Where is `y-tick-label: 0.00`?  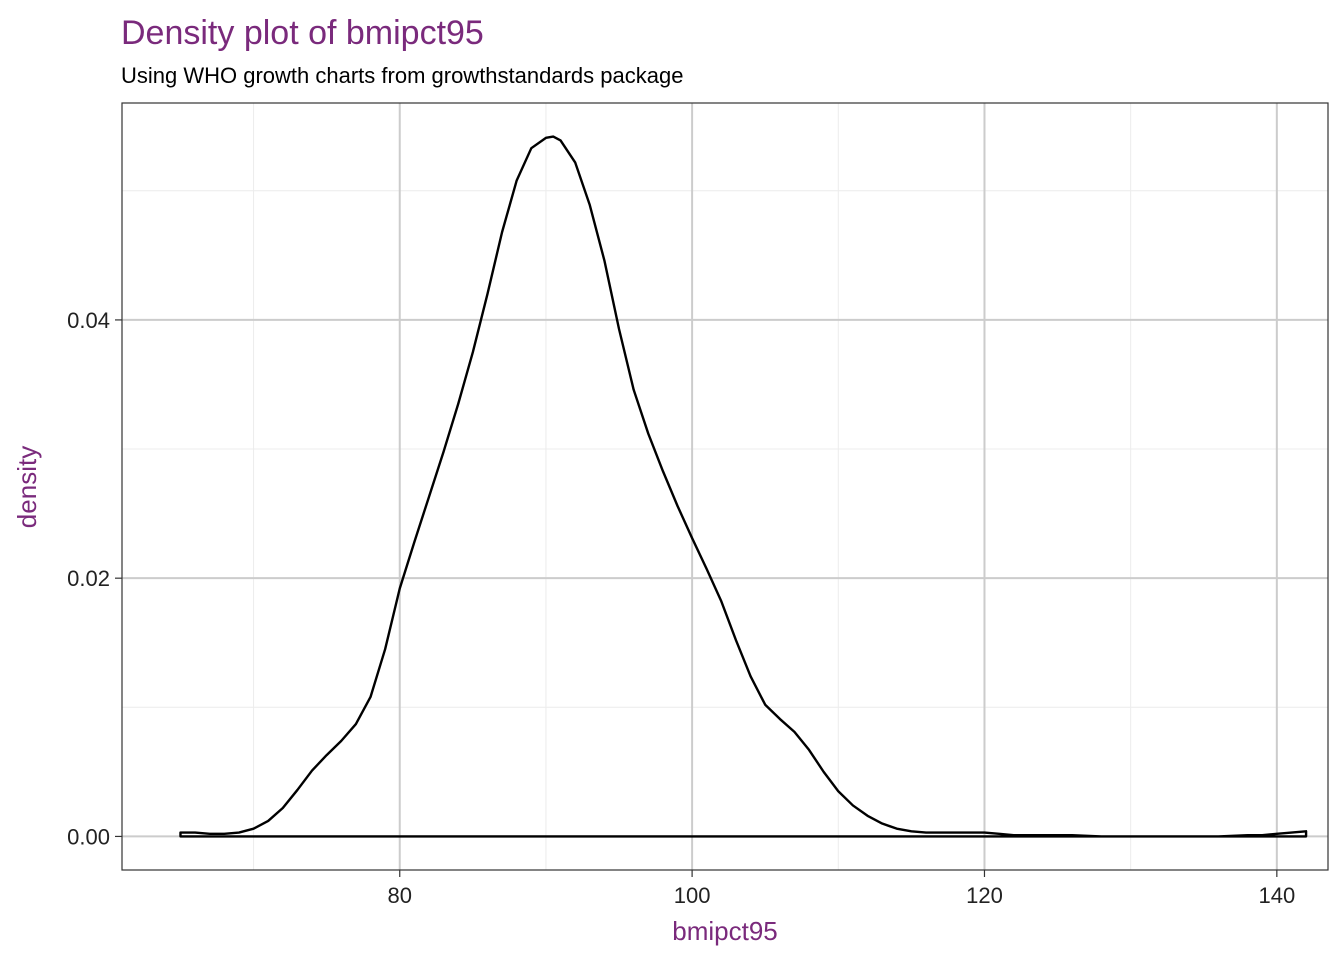
y-tick-label: 0.00 is located at coordinates (88, 836).